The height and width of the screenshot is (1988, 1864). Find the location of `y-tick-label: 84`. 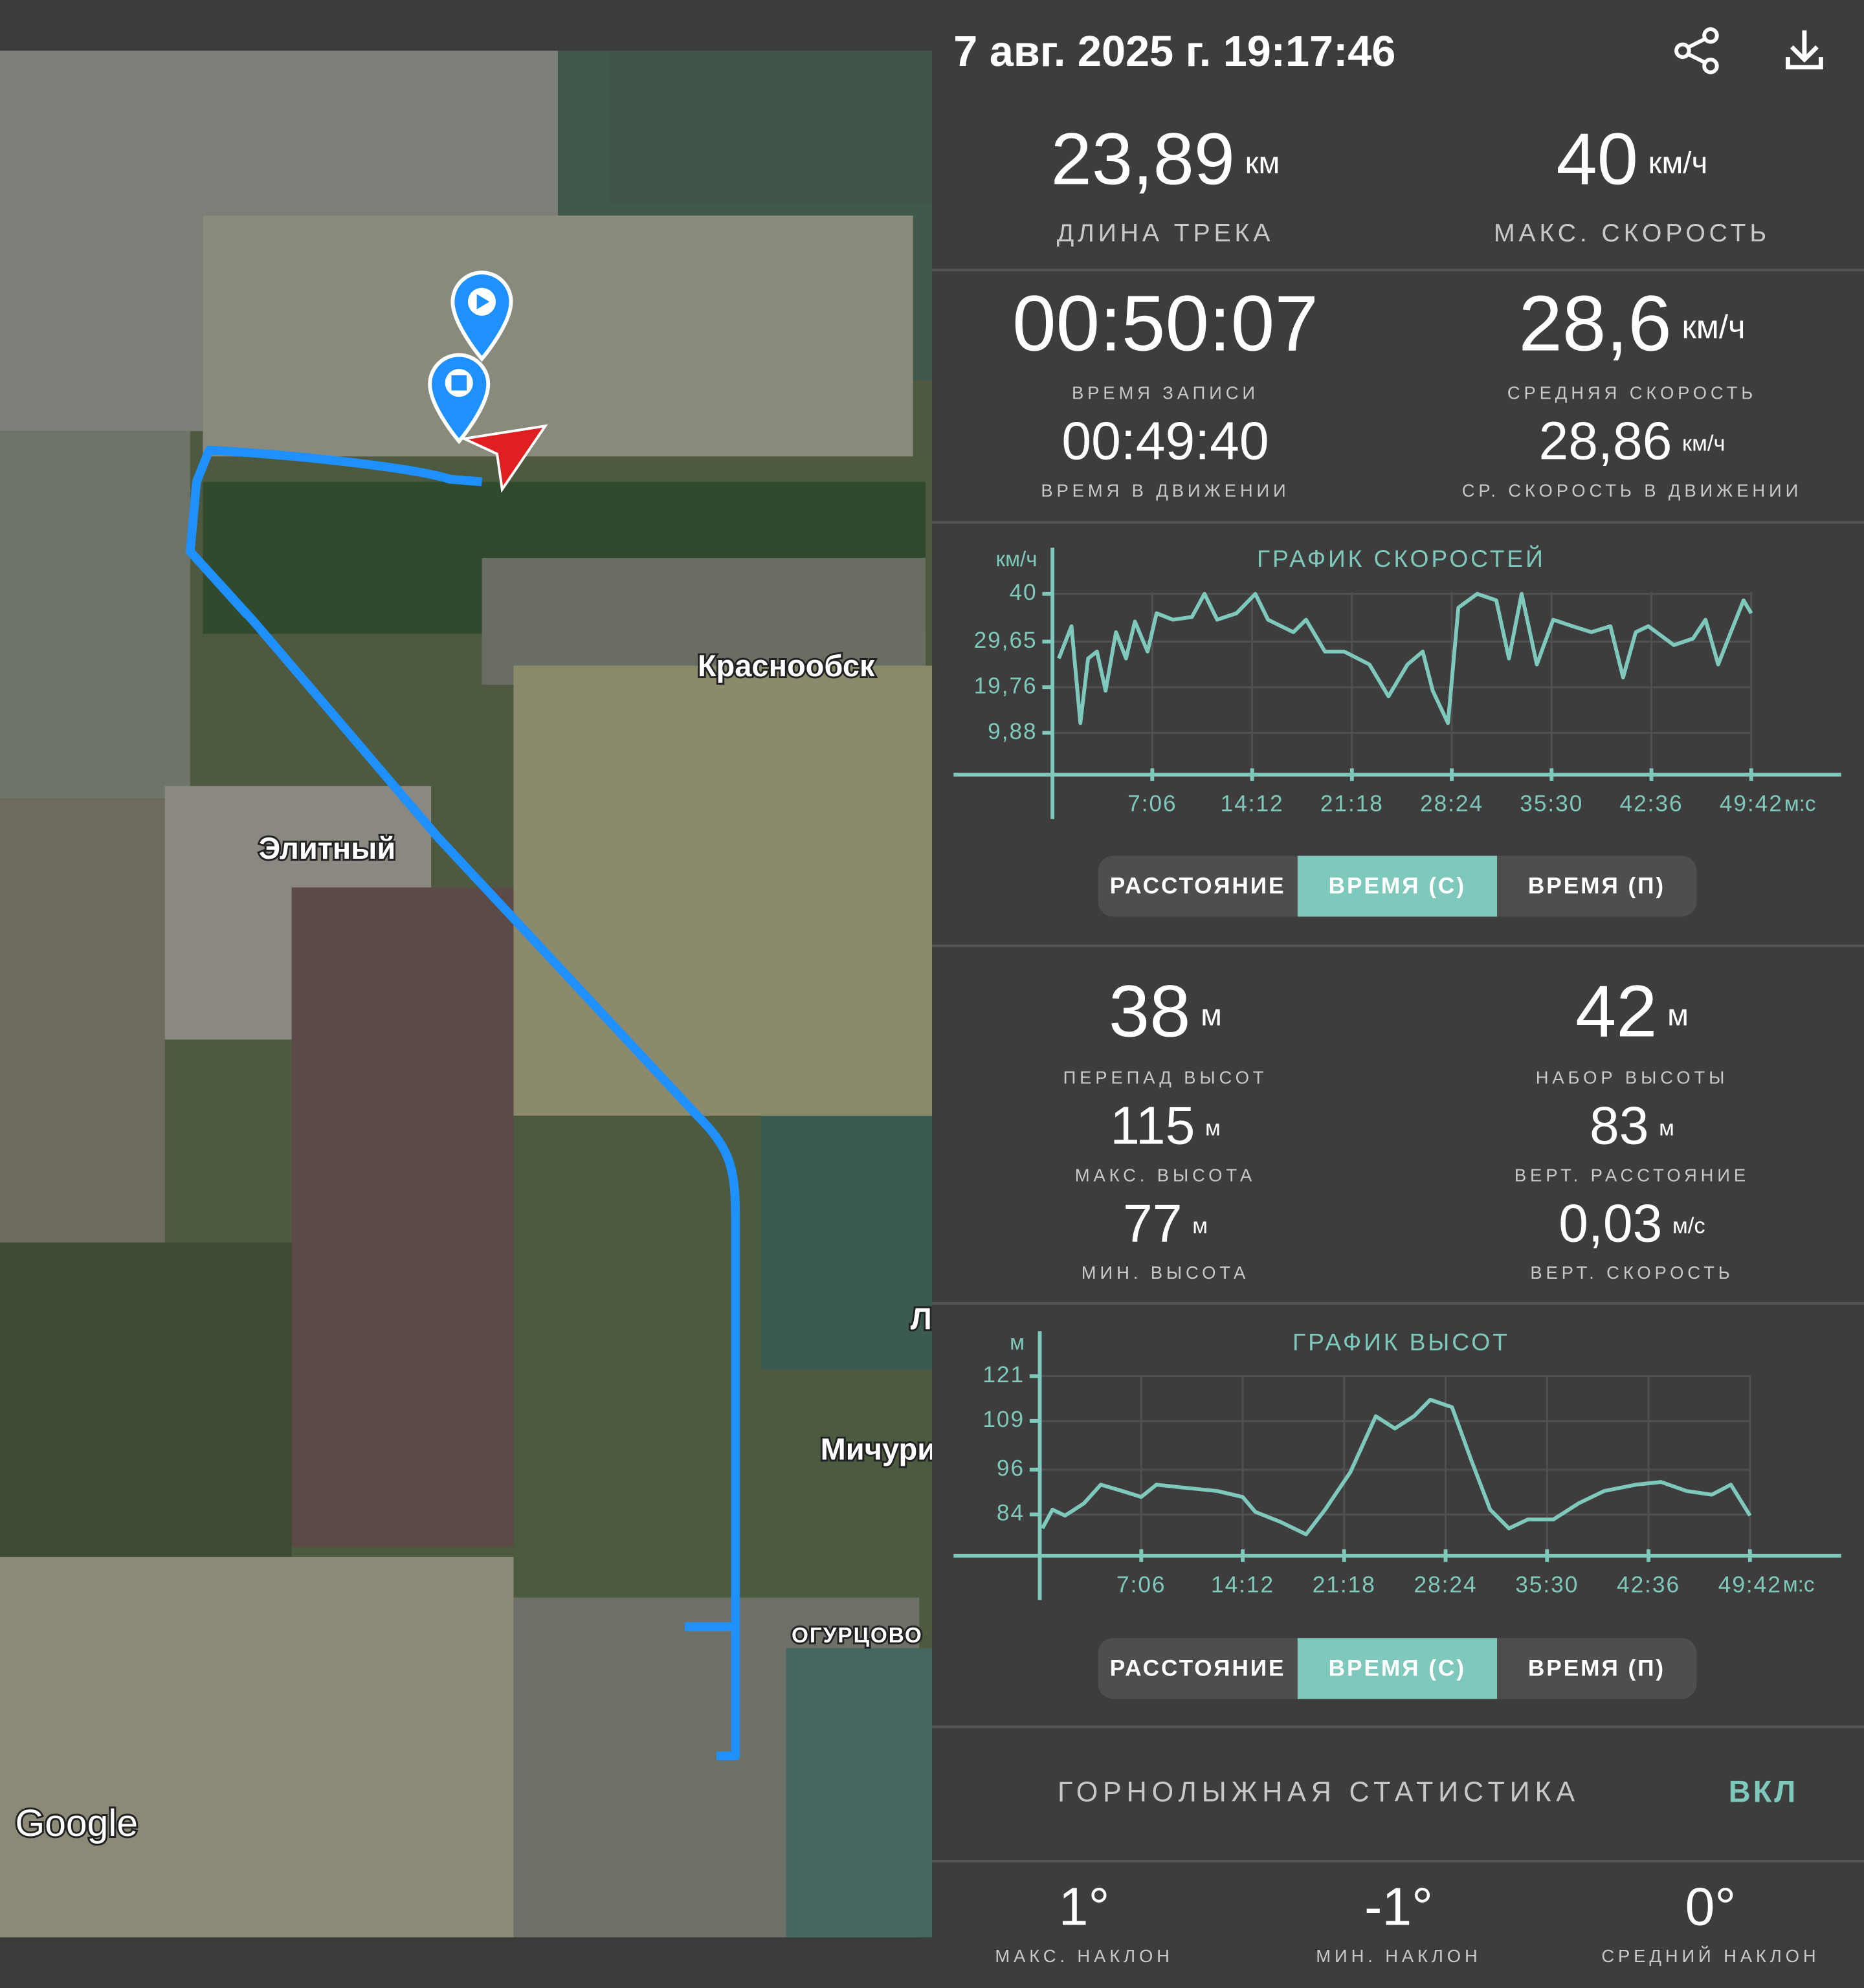

y-tick-label: 84 is located at coordinates (1011, 1513).